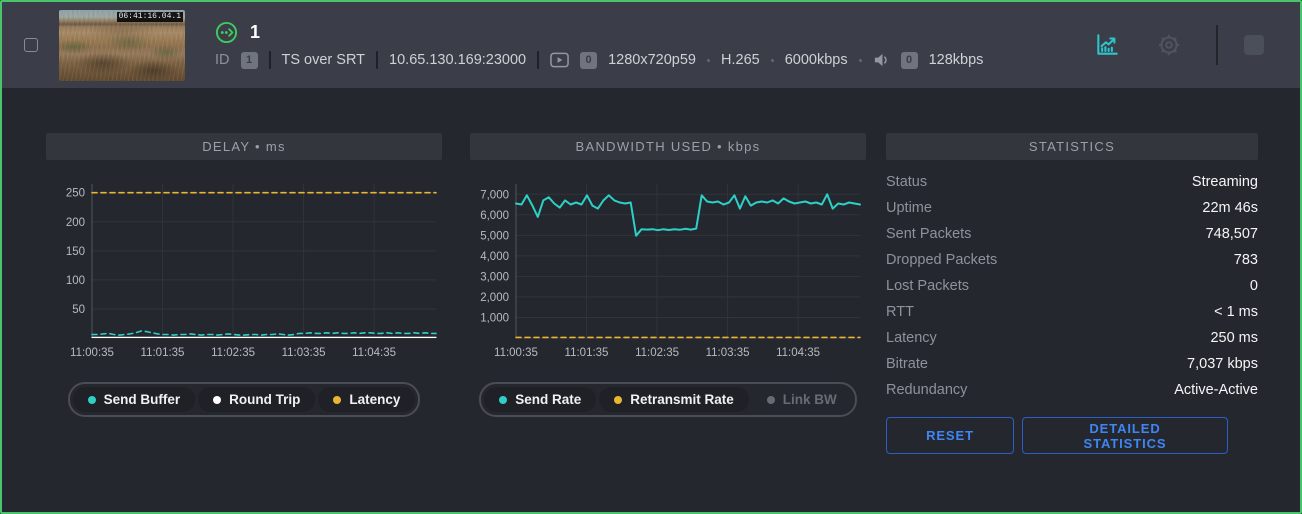  Describe the element at coordinates (1072, 338) in the screenshot. I see `stat-row-latency: Latency 250 ms` at that location.